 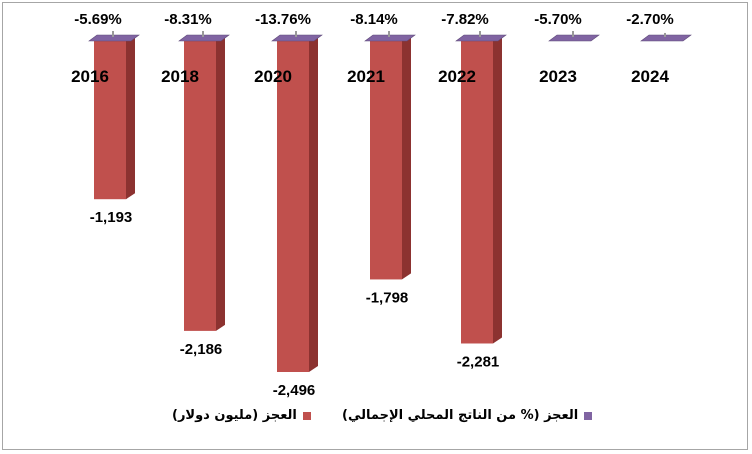 What do you see at coordinates (98, 19) in the screenshot?
I see `pct-label-2016: -5.69%` at bounding box center [98, 19].